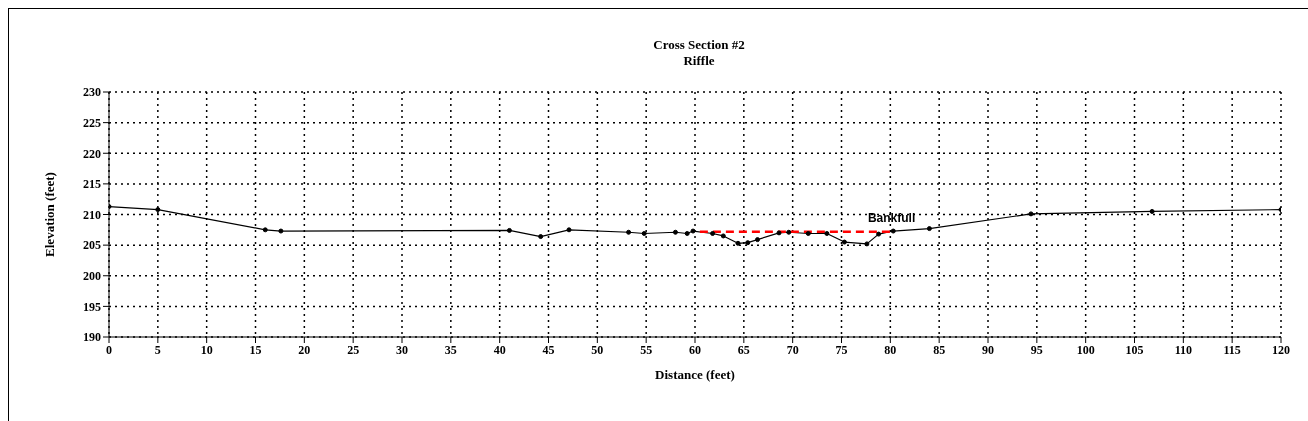  I want to click on y-tick-label: 215, so click(92, 184).